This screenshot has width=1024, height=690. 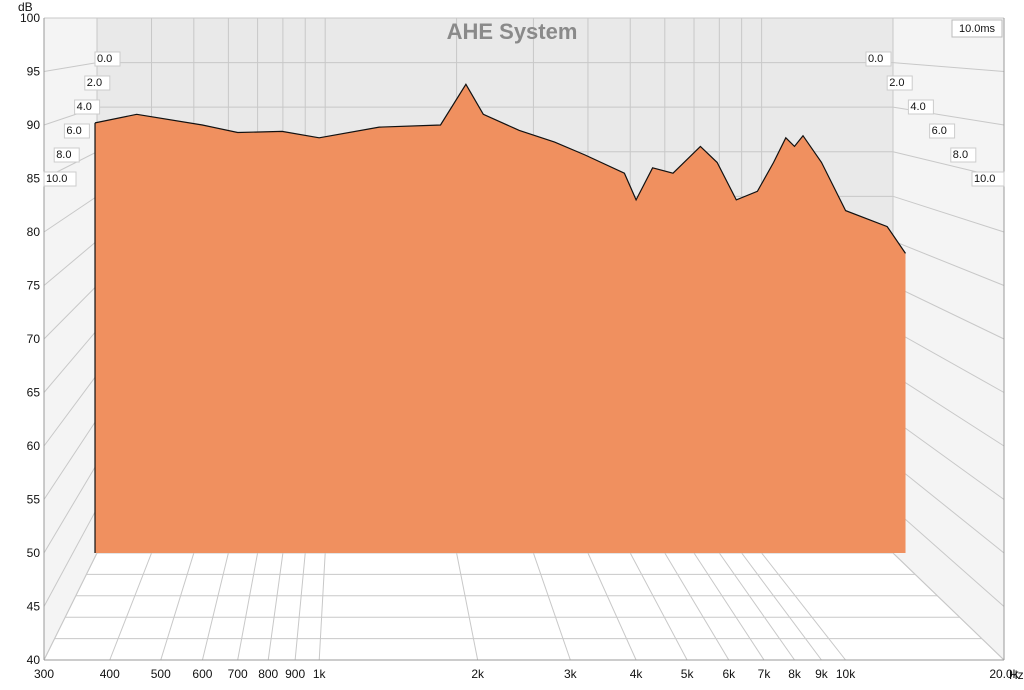 I want to click on x-tick-label: 10k, so click(x=846, y=674).